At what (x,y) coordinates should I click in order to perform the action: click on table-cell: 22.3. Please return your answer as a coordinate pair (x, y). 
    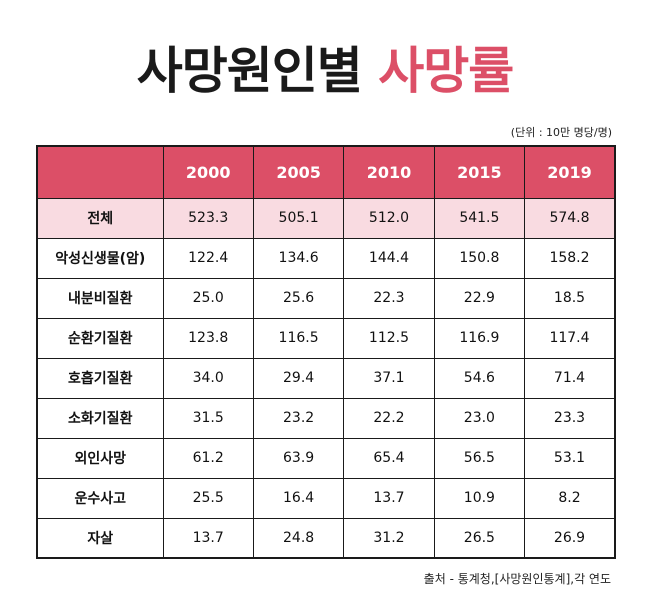
    Looking at the image, I should click on (389, 298).